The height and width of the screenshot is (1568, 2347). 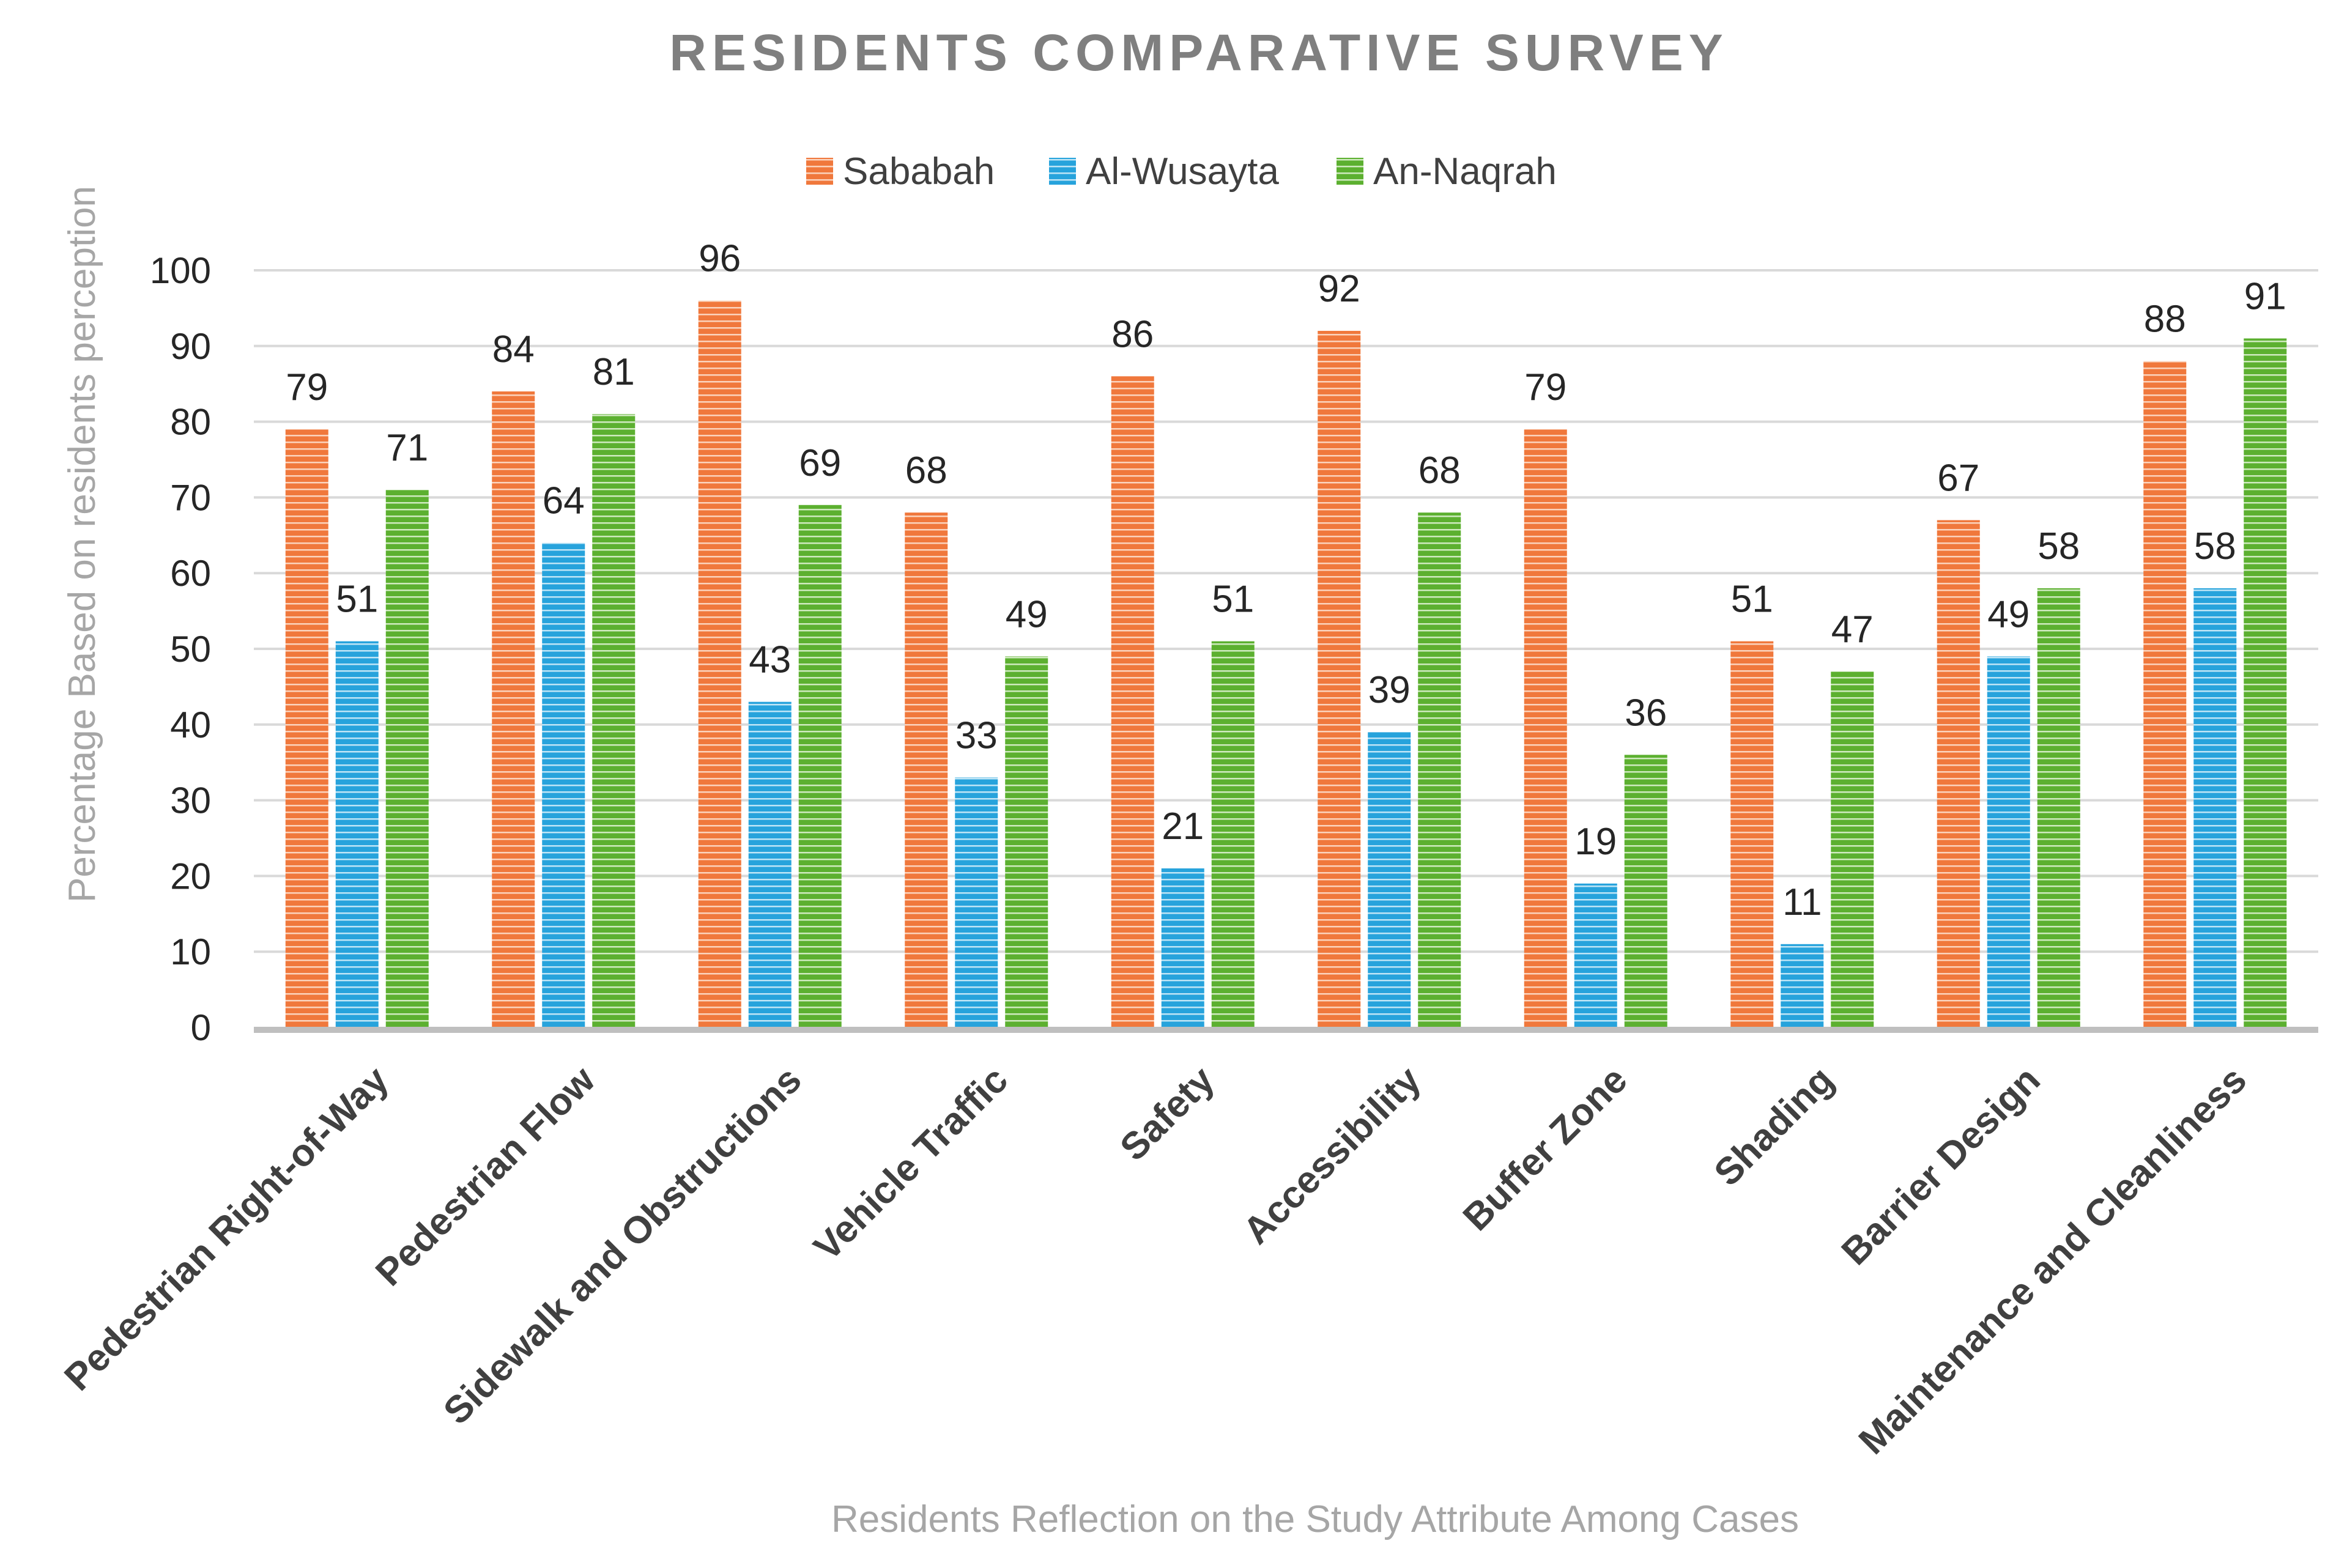 I want to click on category-label: Maintenance and Cleanliness, so click(x=2053, y=1260).